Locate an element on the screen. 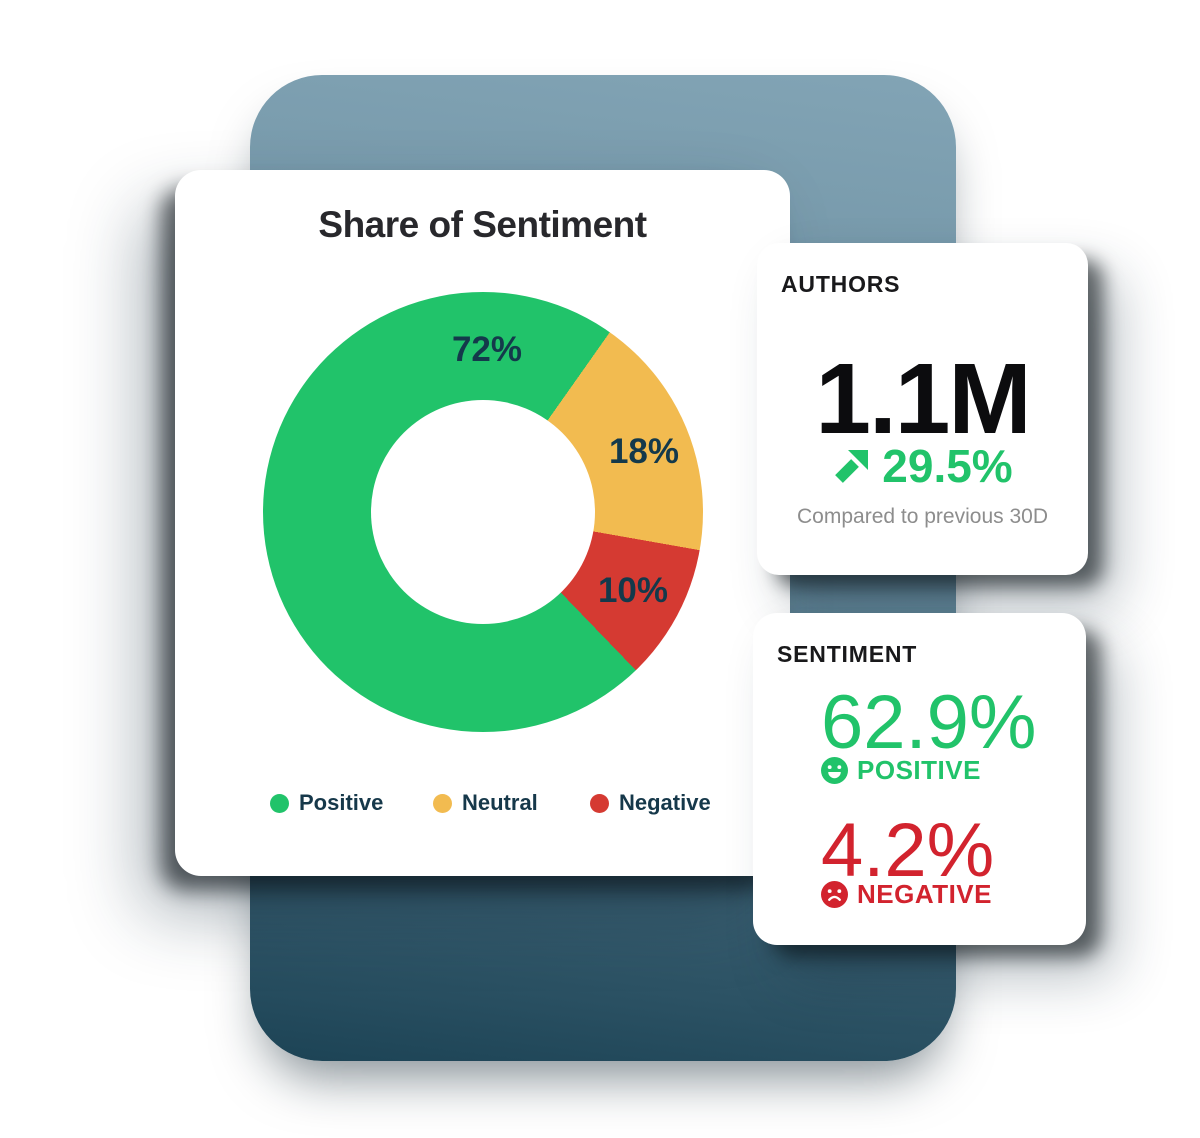  authors-caption: Compared to previous 30D is located at coordinates (922, 516).